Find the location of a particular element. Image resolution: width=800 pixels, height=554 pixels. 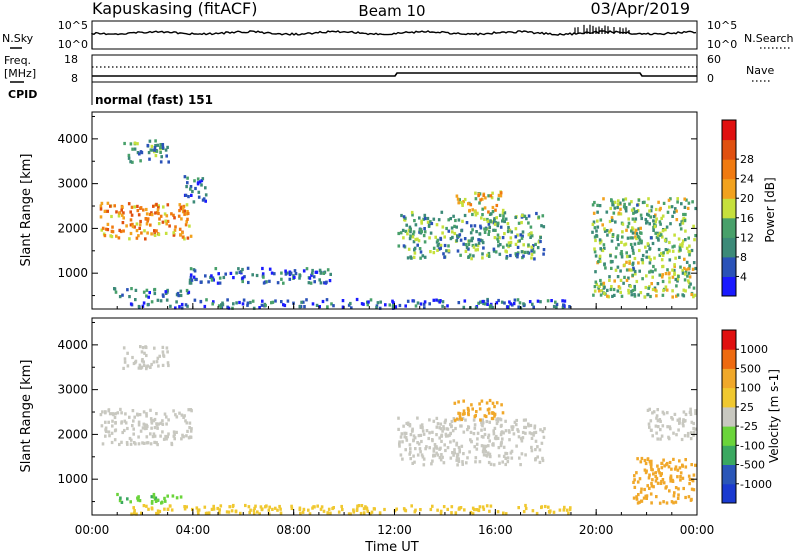

colorbar-tick-label: 12 is located at coordinates (747, 237).